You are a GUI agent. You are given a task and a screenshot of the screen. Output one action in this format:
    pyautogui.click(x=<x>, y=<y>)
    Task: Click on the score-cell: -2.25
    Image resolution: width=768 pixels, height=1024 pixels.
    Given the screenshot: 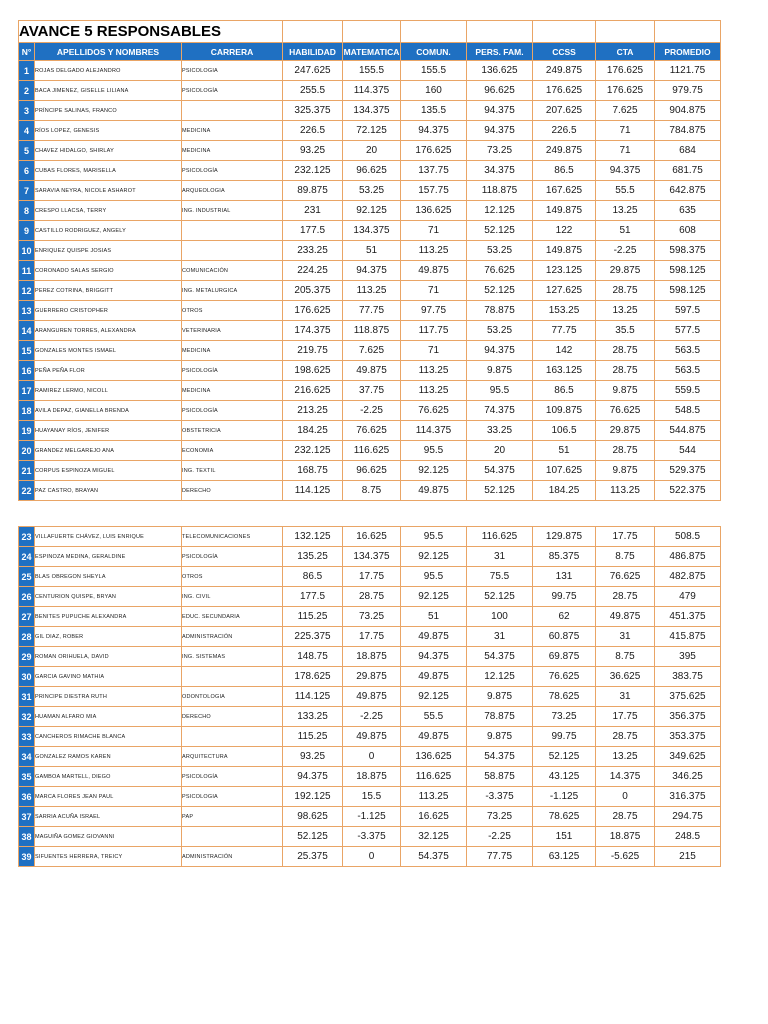 What is the action you would take?
    pyautogui.click(x=371, y=410)
    